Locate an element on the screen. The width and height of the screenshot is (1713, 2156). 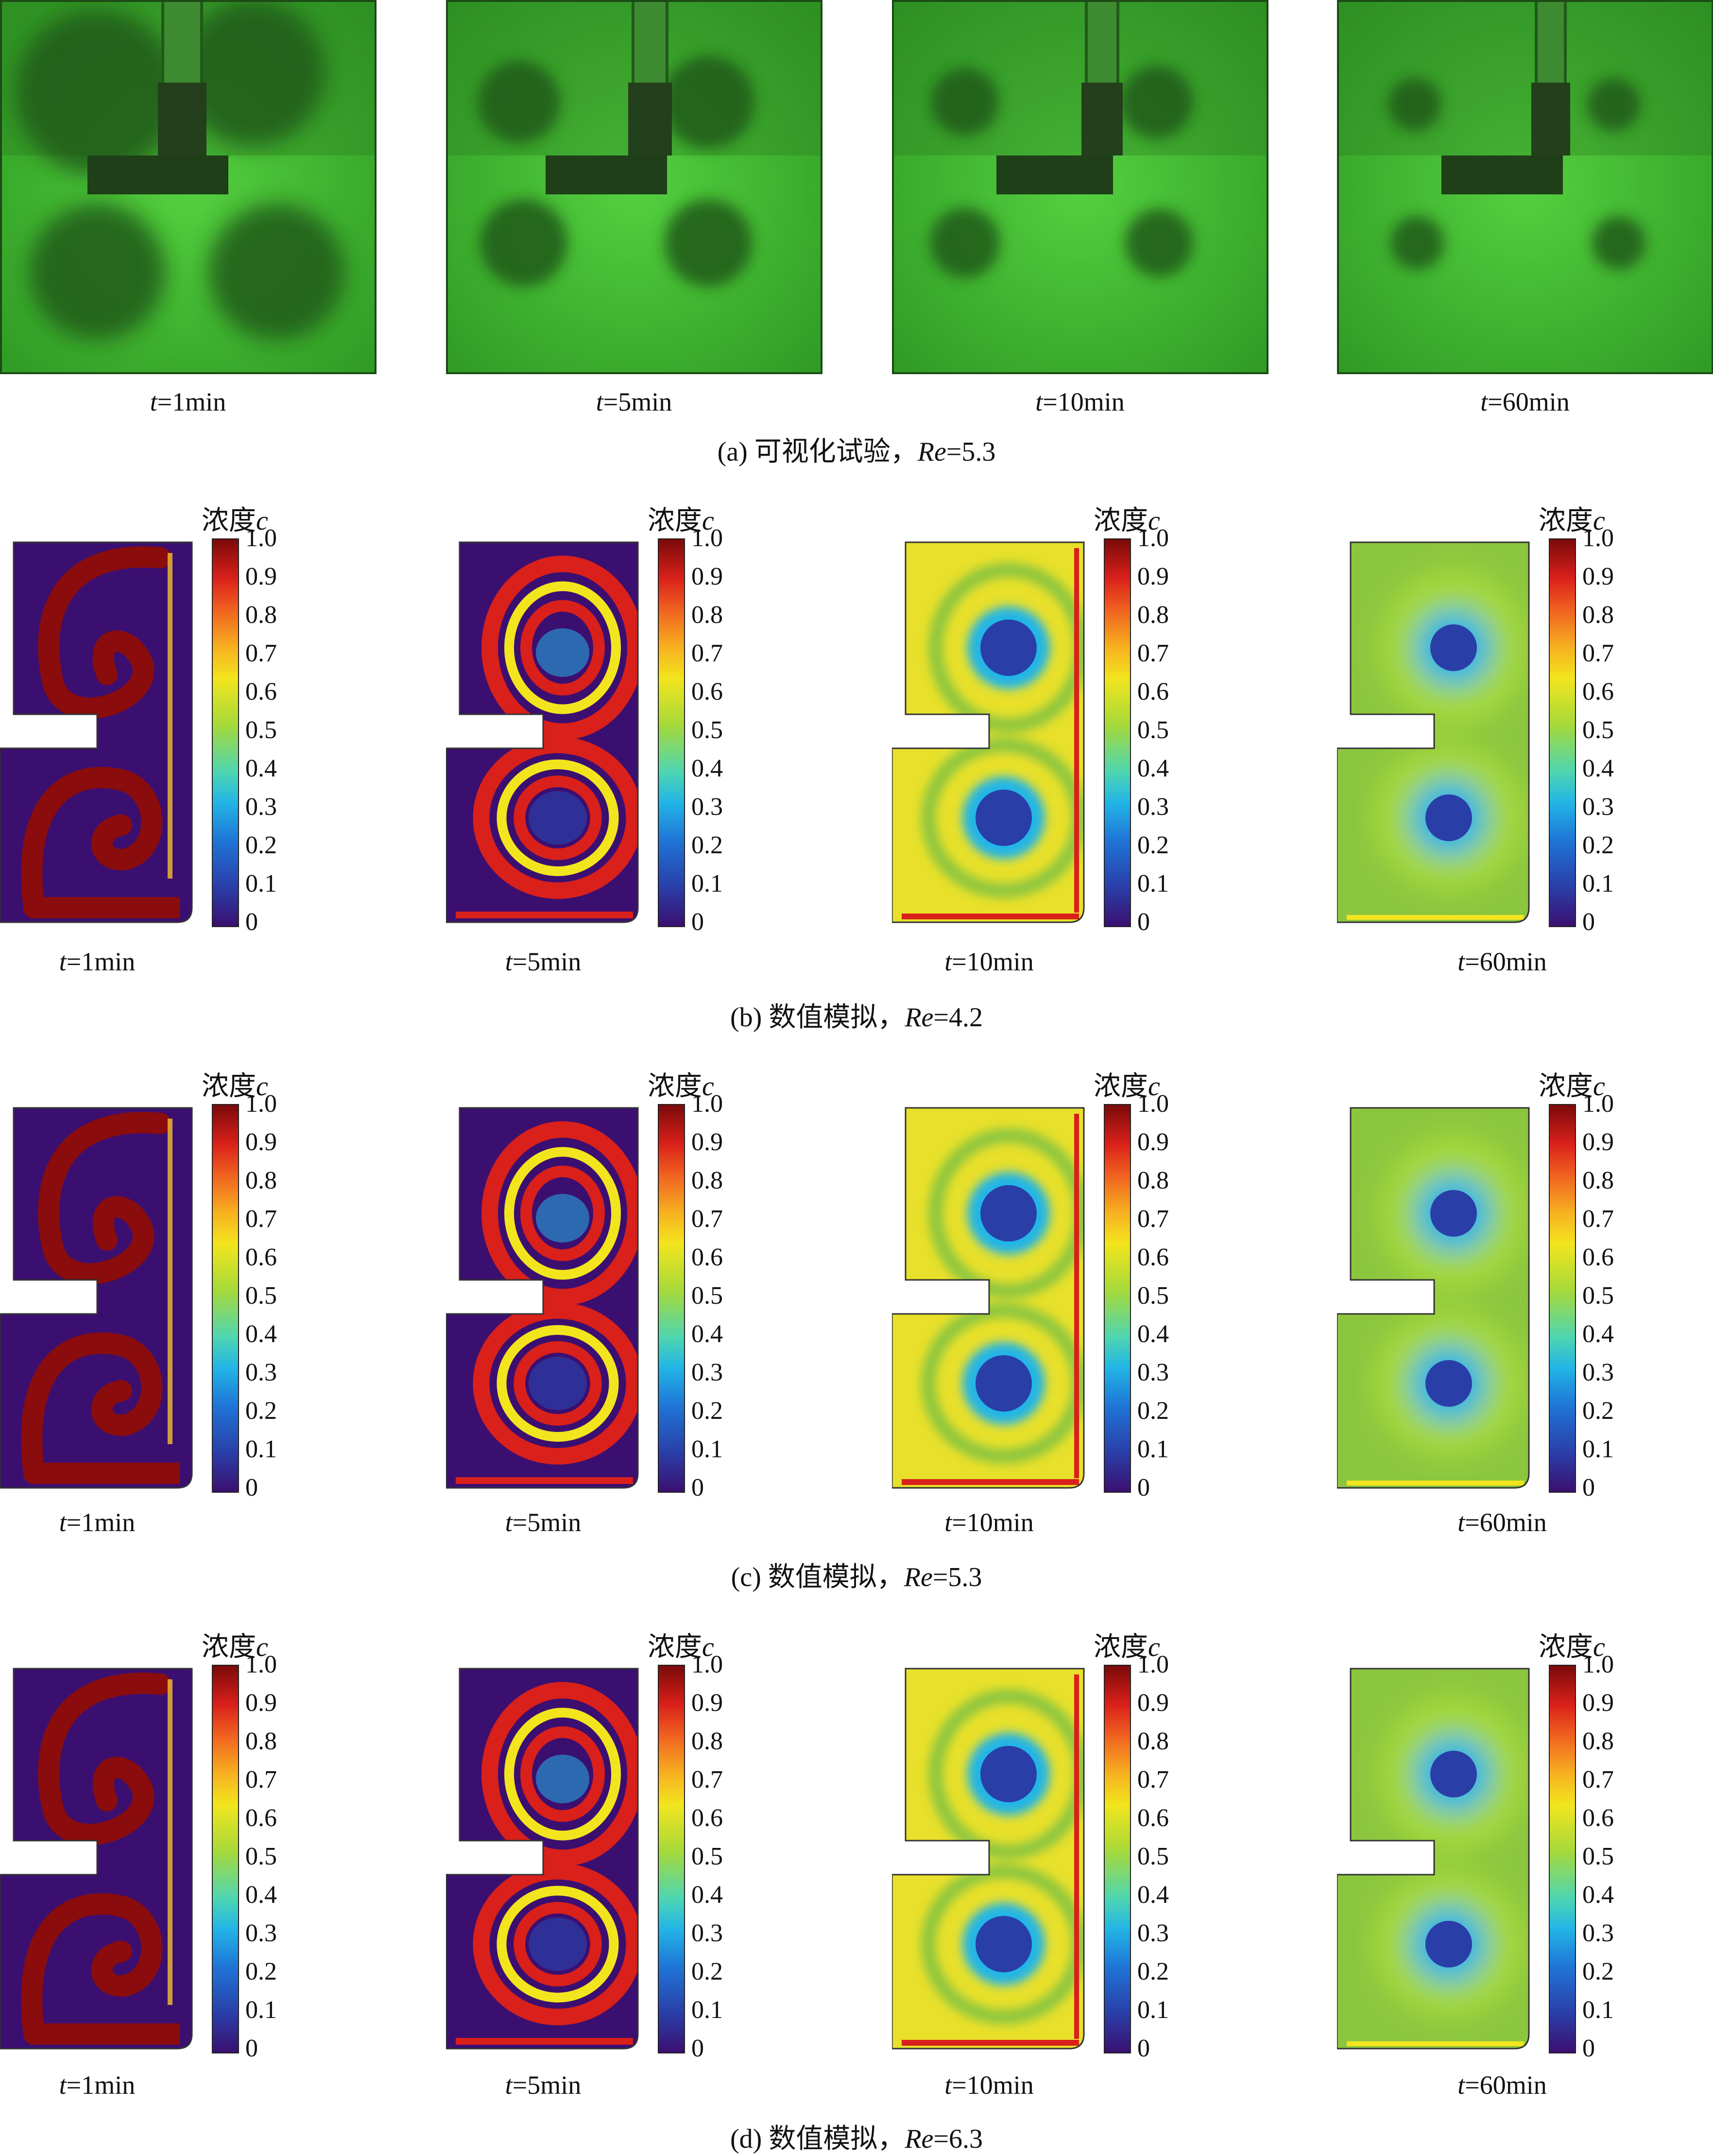
reynolds-value: =6.3 is located at coordinates (958, 2139).